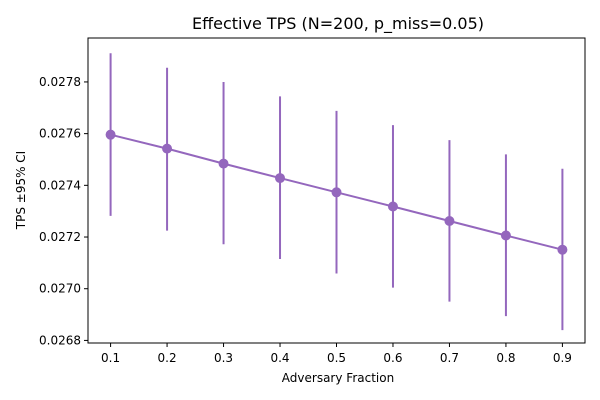 Image resolution: width=600 pixels, height=400 pixels. I want to click on x-tick-label: 0.7, so click(449, 358).